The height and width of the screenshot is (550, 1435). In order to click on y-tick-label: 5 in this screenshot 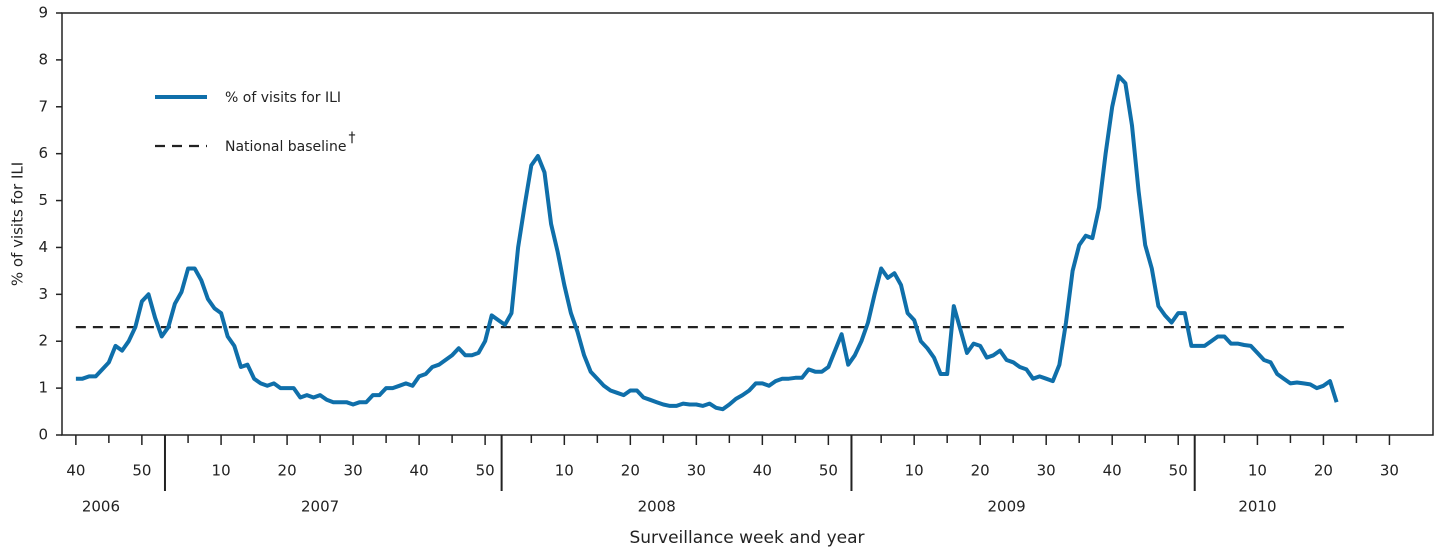, I will do `click(43, 200)`.